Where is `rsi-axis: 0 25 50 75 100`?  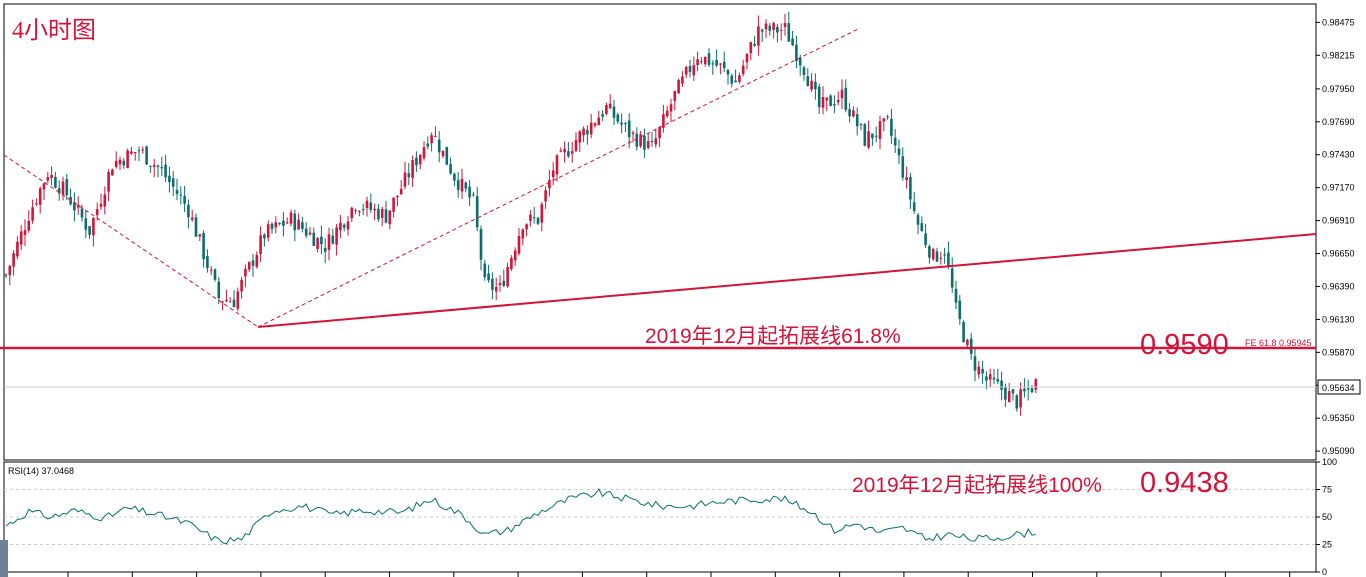
rsi-axis: 0 25 50 75 100 is located at coordinates (1326, 517).